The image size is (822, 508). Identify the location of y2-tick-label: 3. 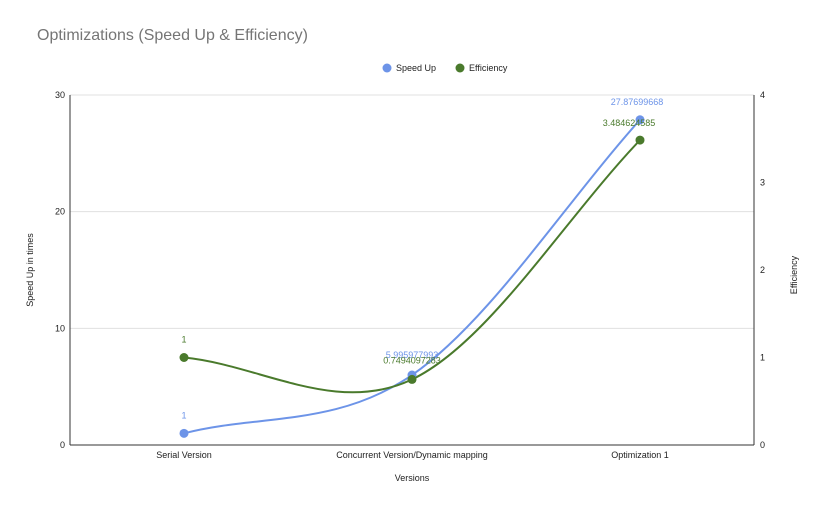
(762, 183).